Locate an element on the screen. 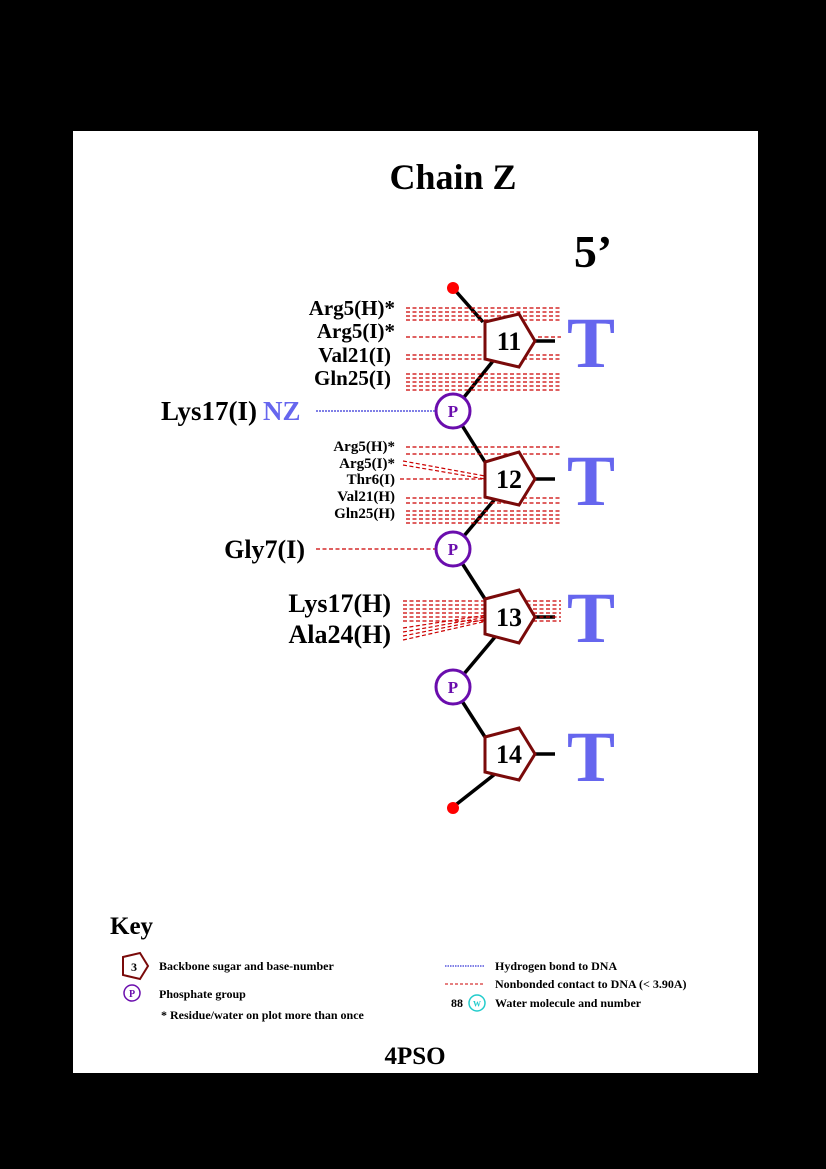  bases: T T T T is located at coordinates (591, 550).